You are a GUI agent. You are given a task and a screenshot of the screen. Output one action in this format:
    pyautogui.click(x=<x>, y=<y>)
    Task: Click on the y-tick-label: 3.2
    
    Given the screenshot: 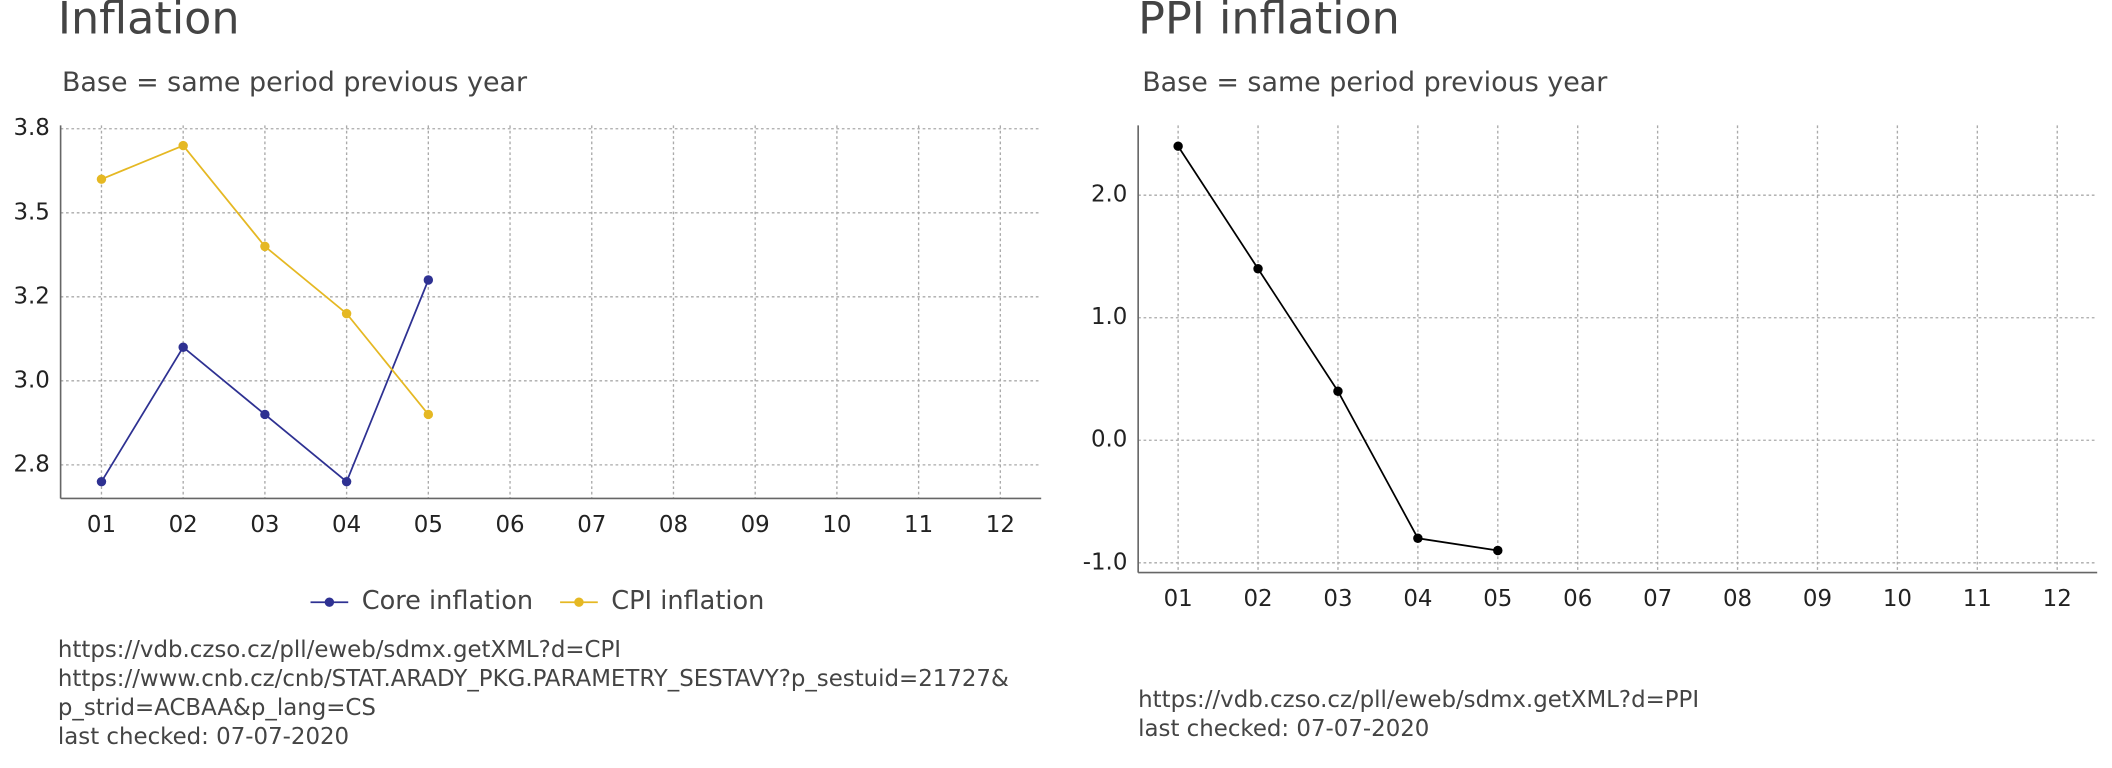 What is the action you would take?
    pyautogui.click(x=31, y=296)
    